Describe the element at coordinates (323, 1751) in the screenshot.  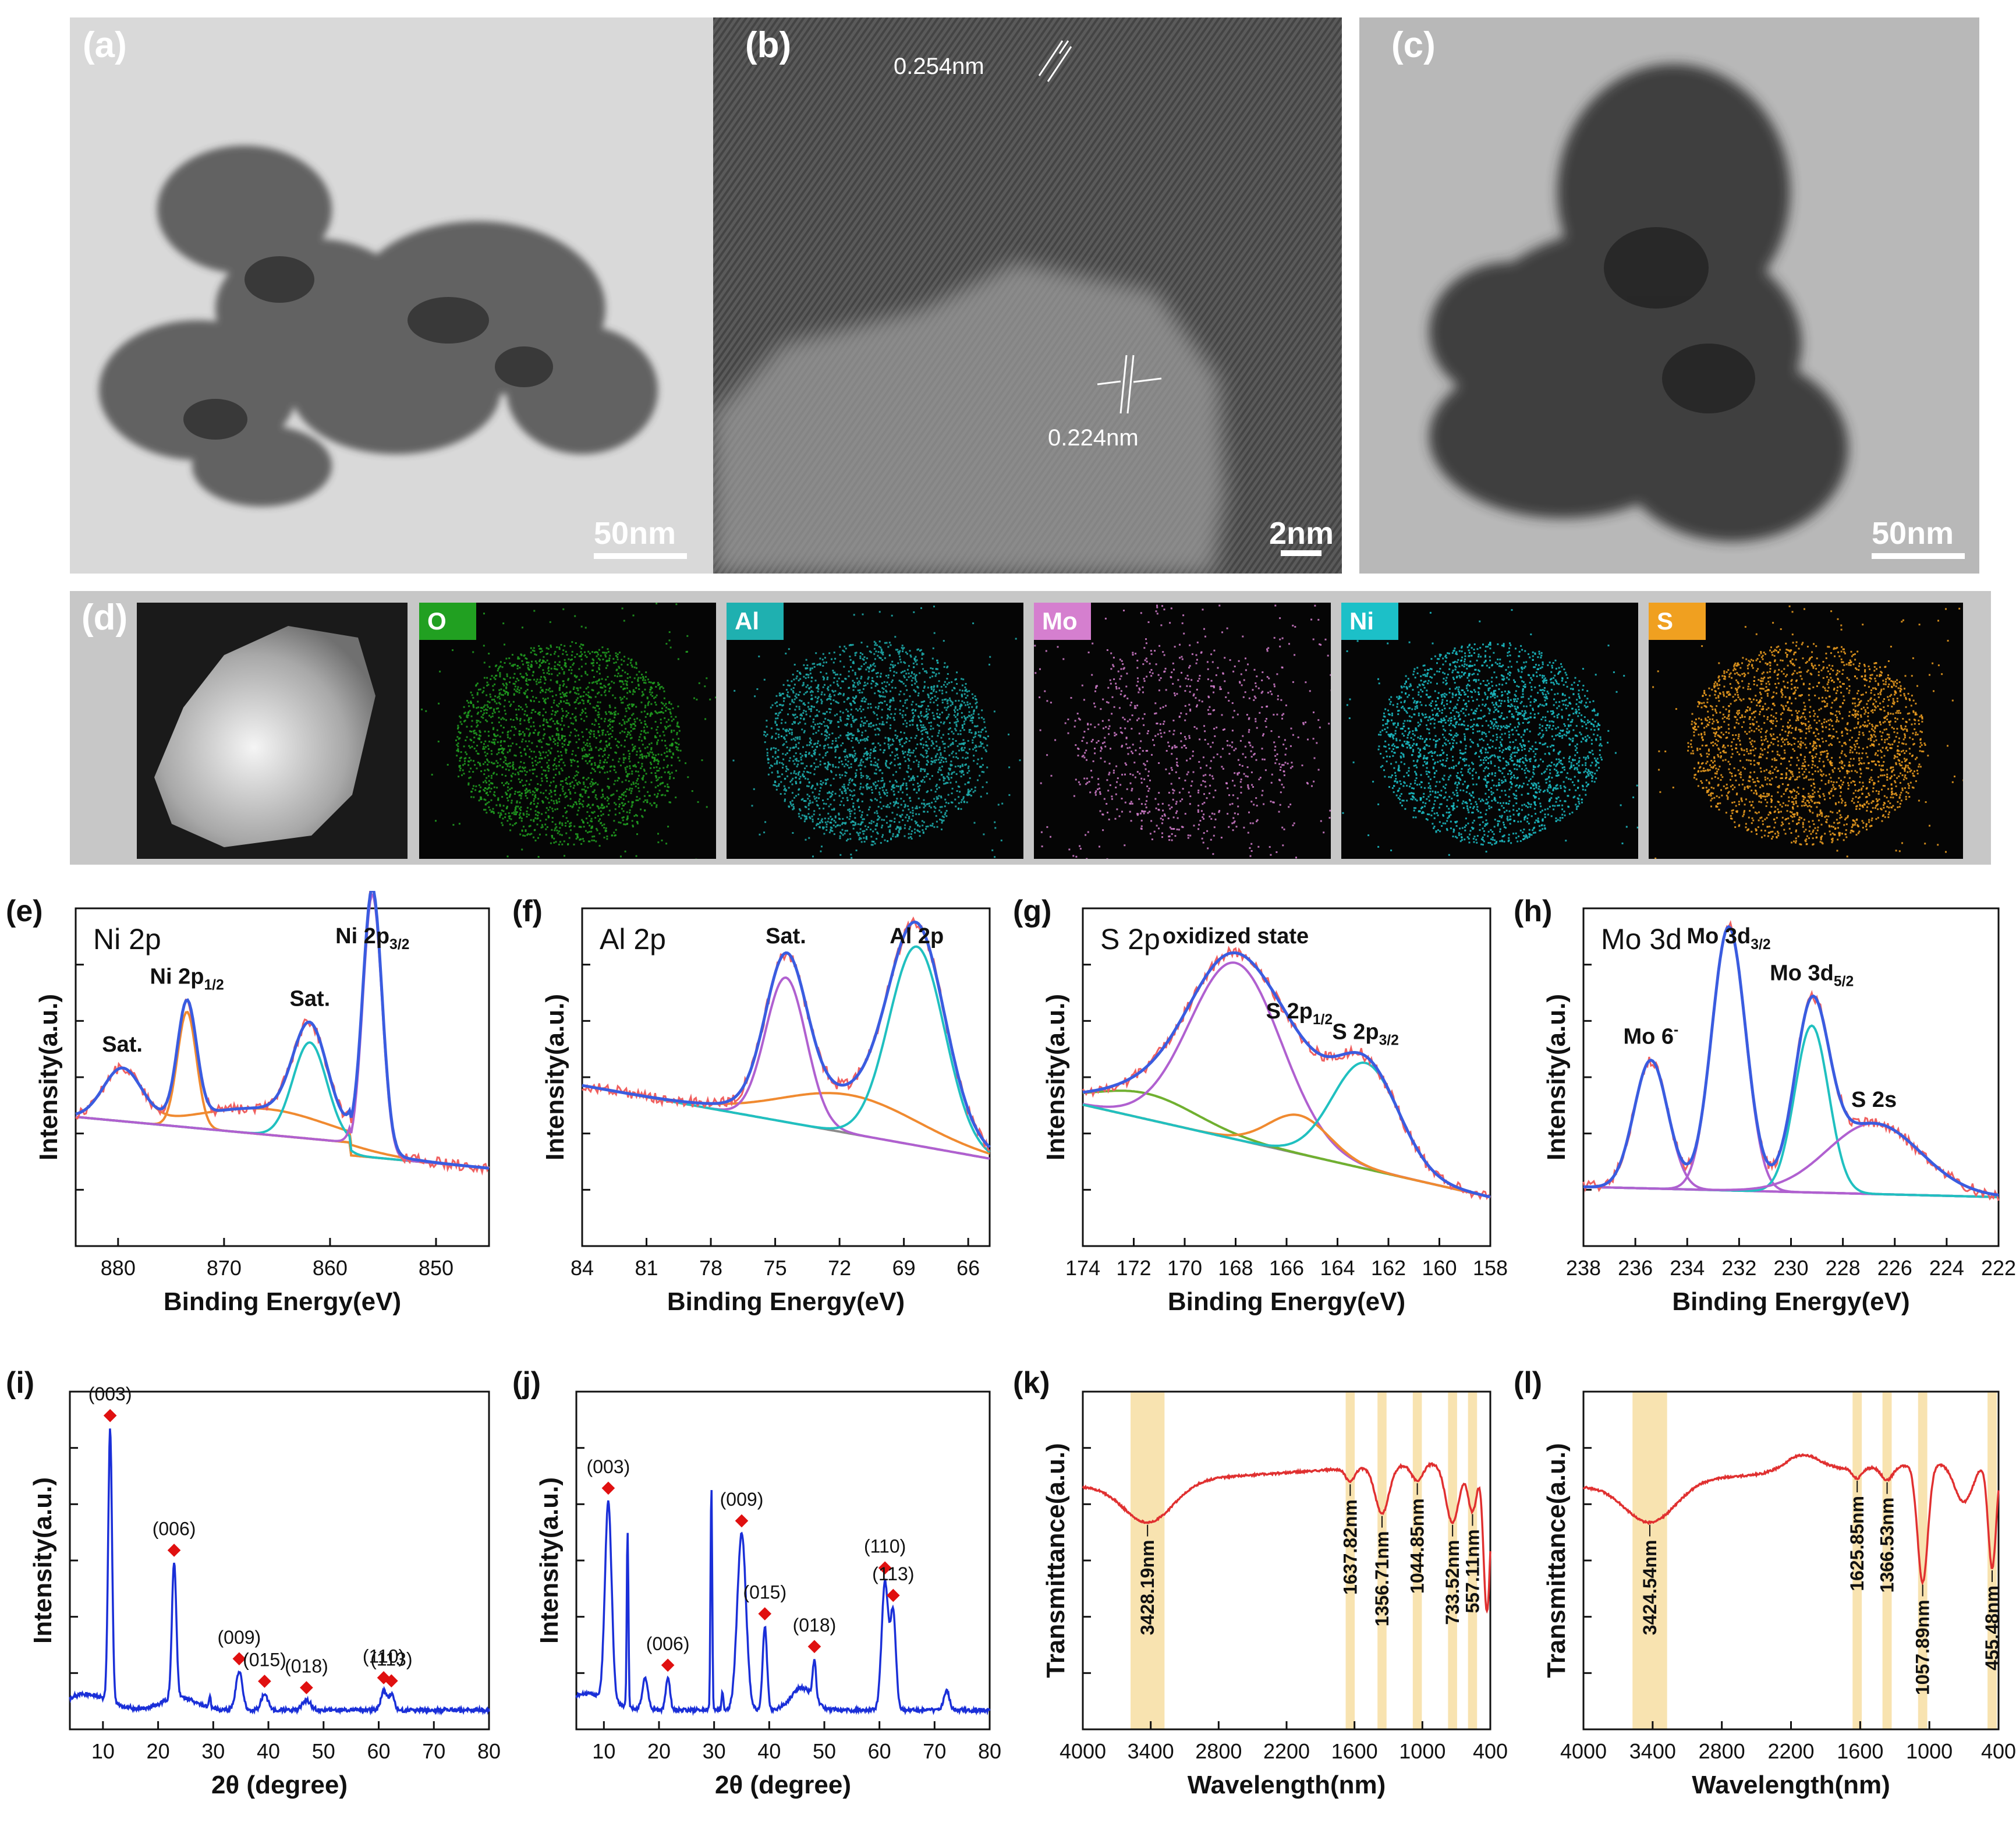
I see `tick-label: 50` at that location.